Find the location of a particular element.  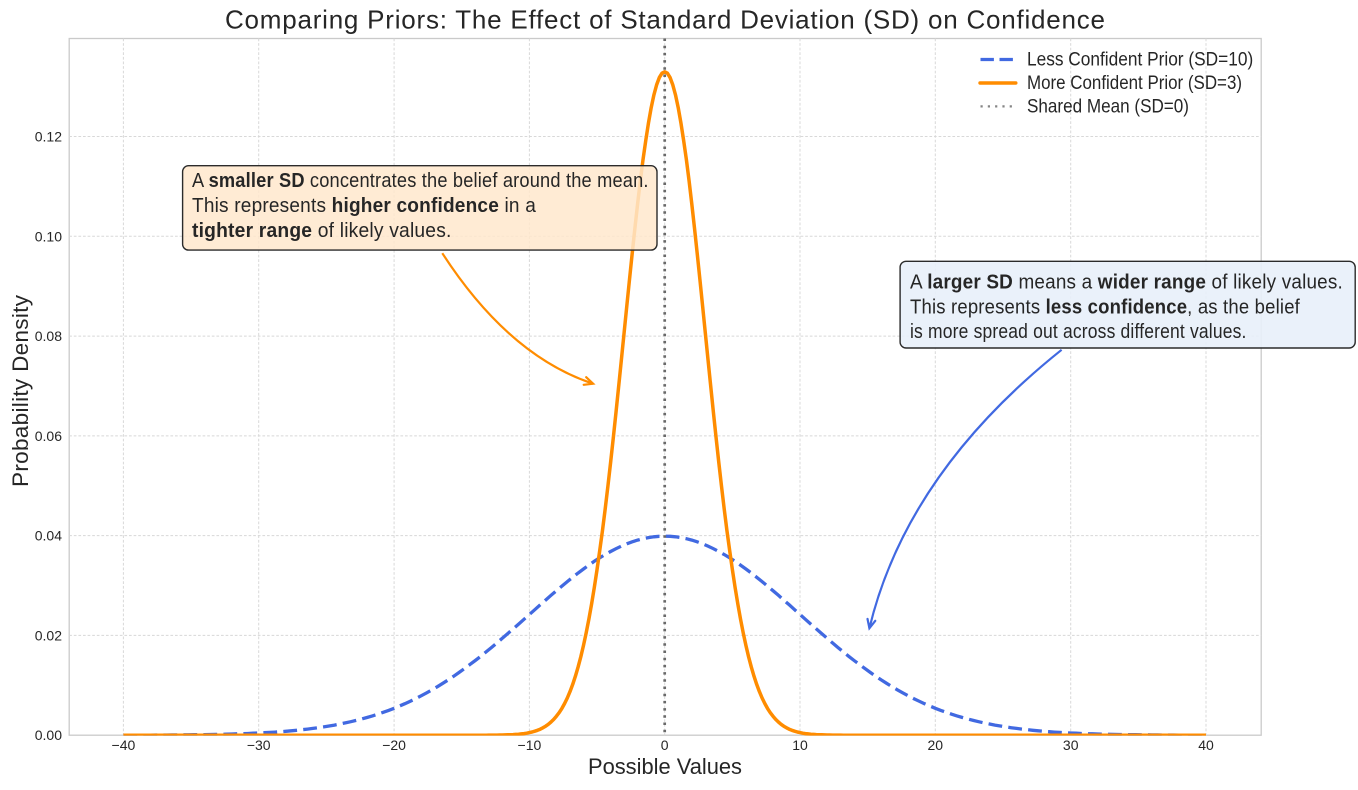

svg-text: Probability Density is located at coordinates (20, 390).